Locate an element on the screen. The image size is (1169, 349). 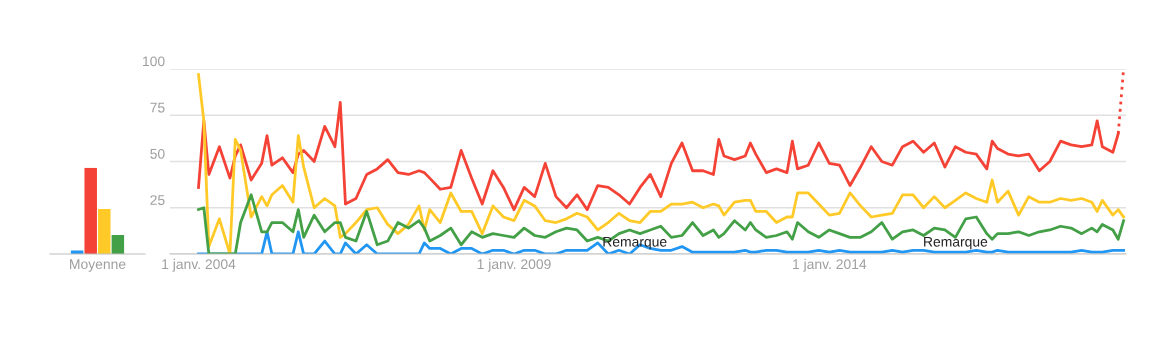
x-tick-label: 1 janv. 2004 is located at coordinates (199, 265).